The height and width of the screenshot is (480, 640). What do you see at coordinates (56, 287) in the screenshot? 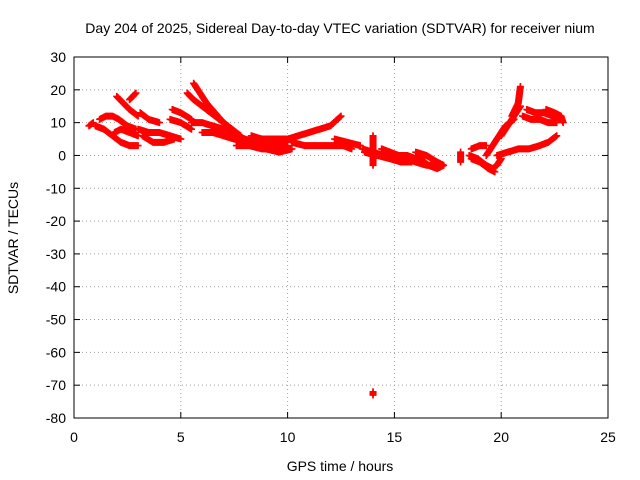
I see `y-tick-label: -40` at bounding box center [56, 287].